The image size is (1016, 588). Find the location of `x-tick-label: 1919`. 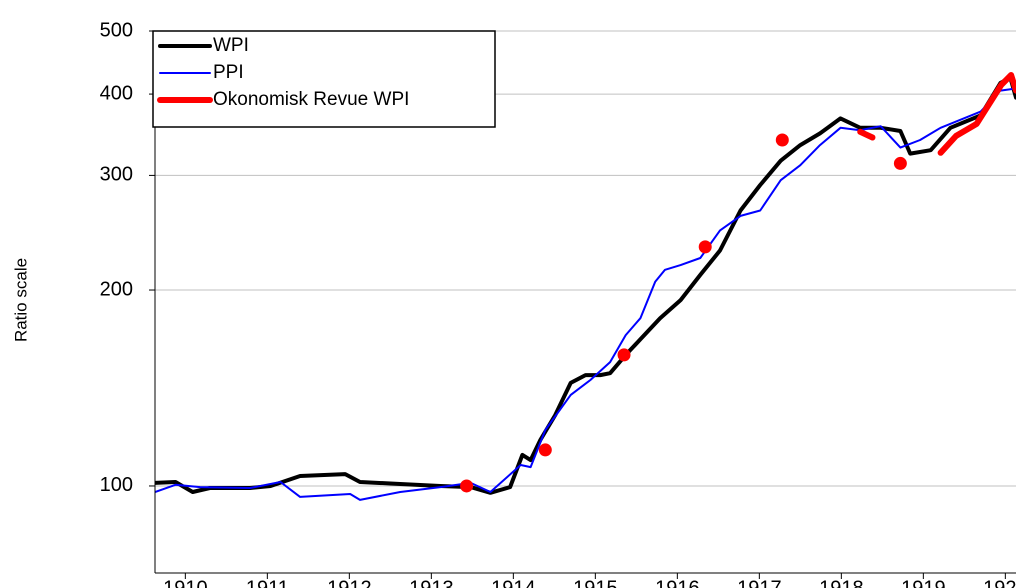

x-tick-label: 1919 is located at coordinates (923, 582).